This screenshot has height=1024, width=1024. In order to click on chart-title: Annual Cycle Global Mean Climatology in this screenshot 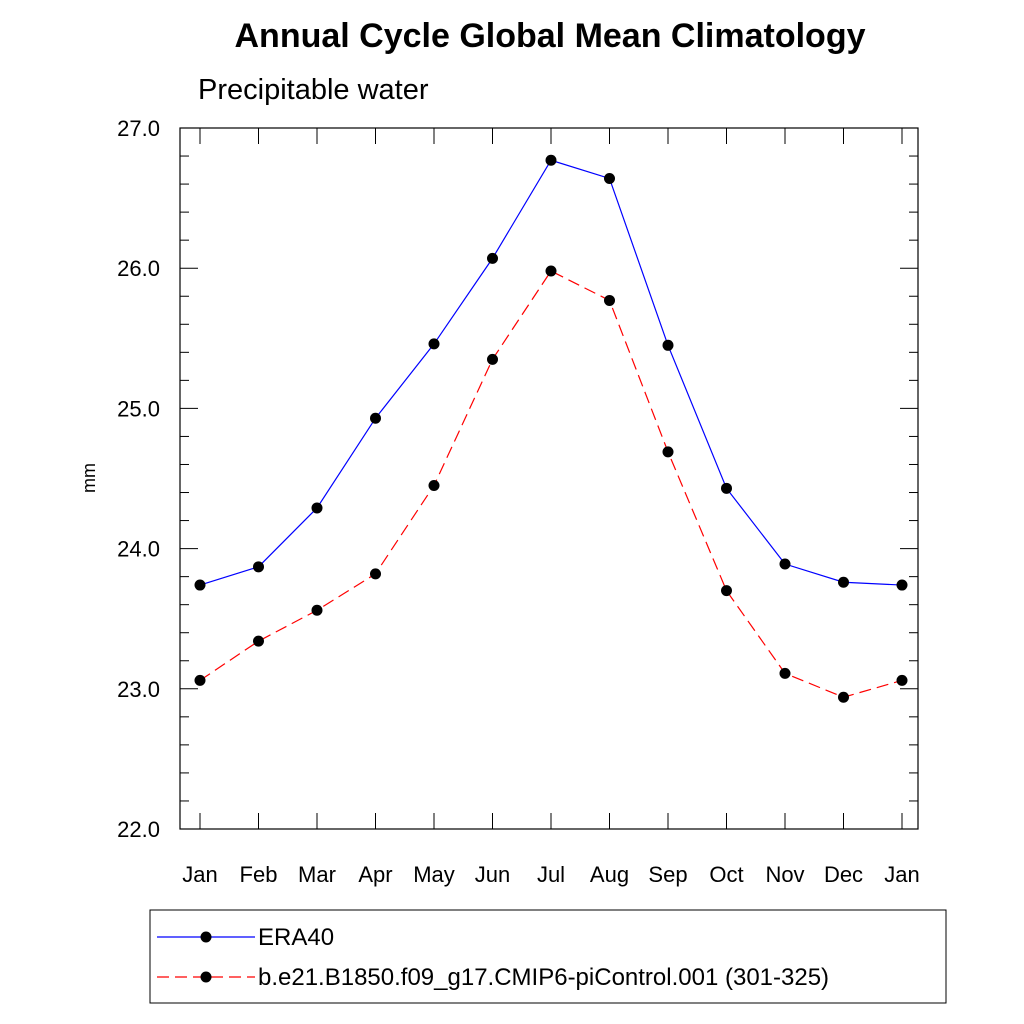, I will do `click(550, 36)`.